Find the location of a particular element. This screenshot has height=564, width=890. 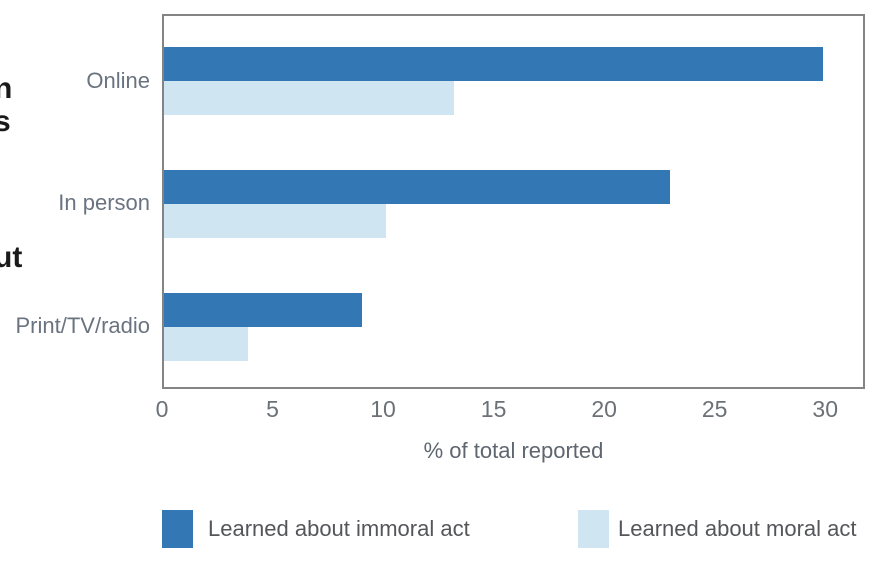

x-axis-ticks: 0 5 10 15 20 25 30 is located at coordinates (510, 409).